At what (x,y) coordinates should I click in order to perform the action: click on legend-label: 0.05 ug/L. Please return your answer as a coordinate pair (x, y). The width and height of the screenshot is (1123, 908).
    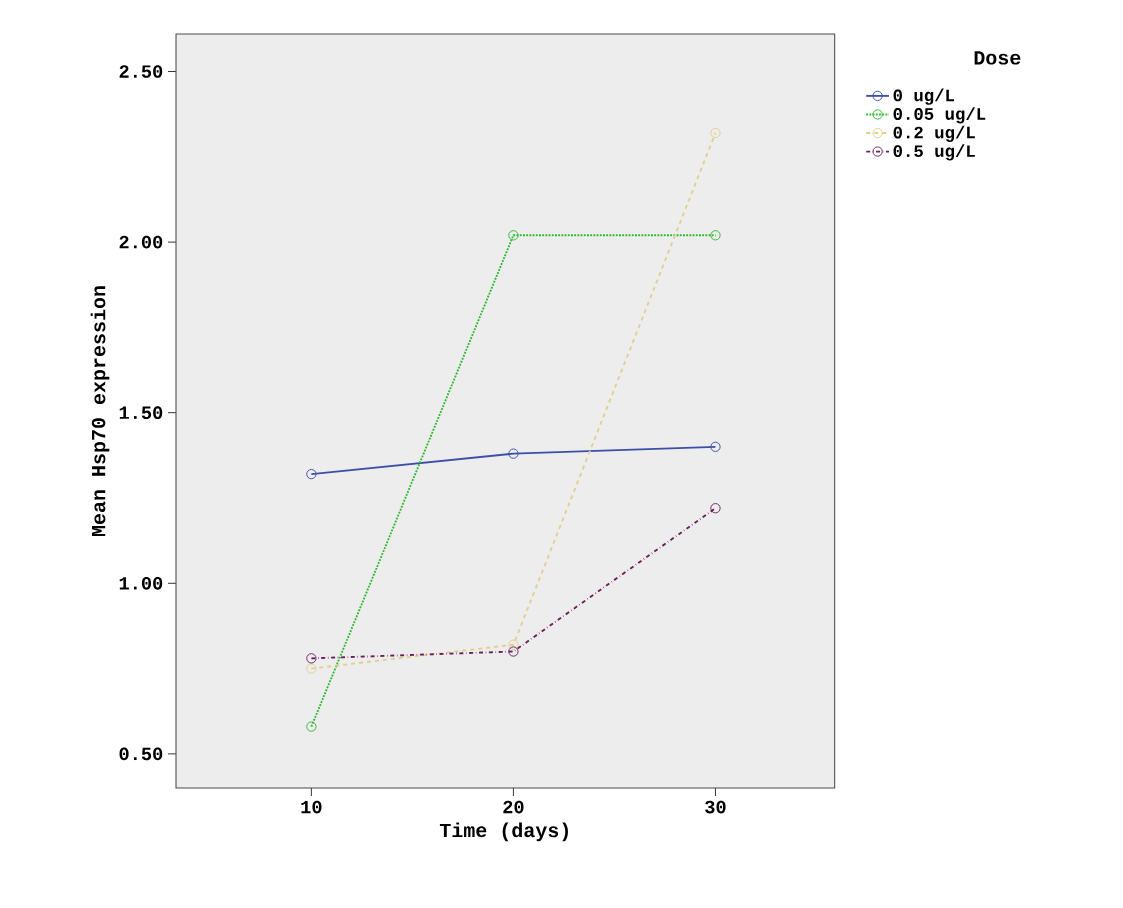
    Looking at the image, I should click on (939, 115).